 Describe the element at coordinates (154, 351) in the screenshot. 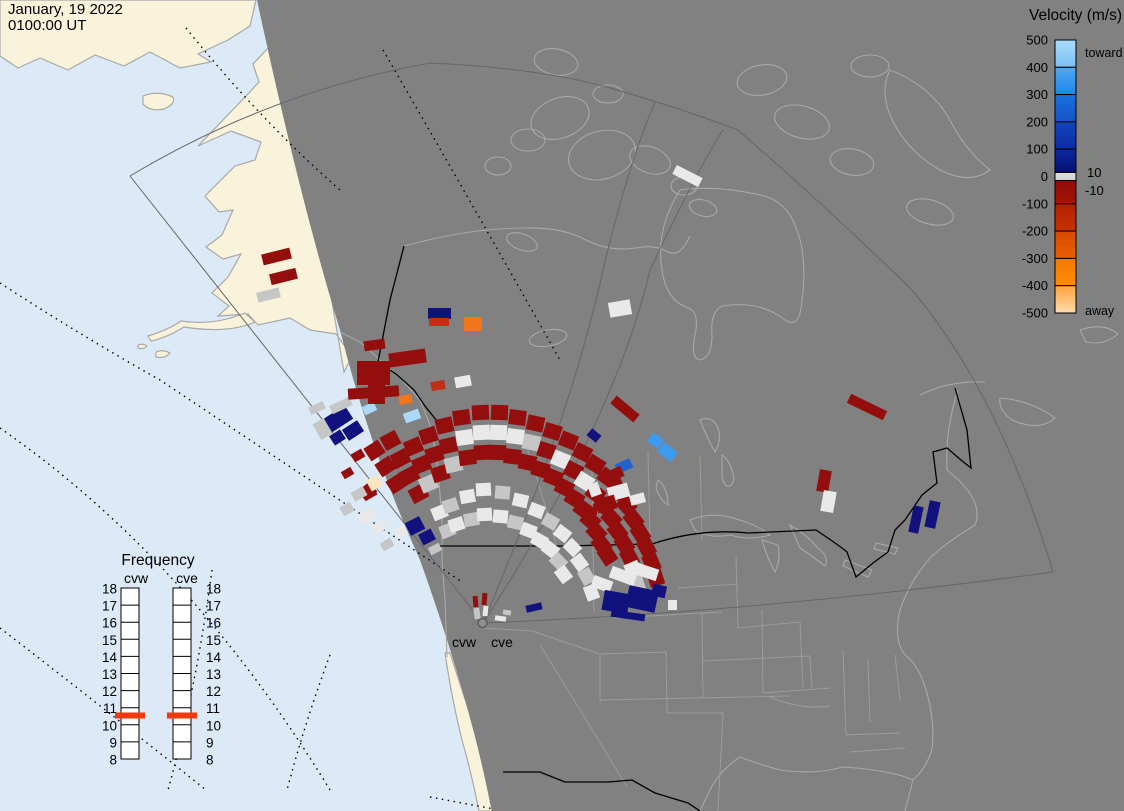

I see `aleutian-islands` at that location.